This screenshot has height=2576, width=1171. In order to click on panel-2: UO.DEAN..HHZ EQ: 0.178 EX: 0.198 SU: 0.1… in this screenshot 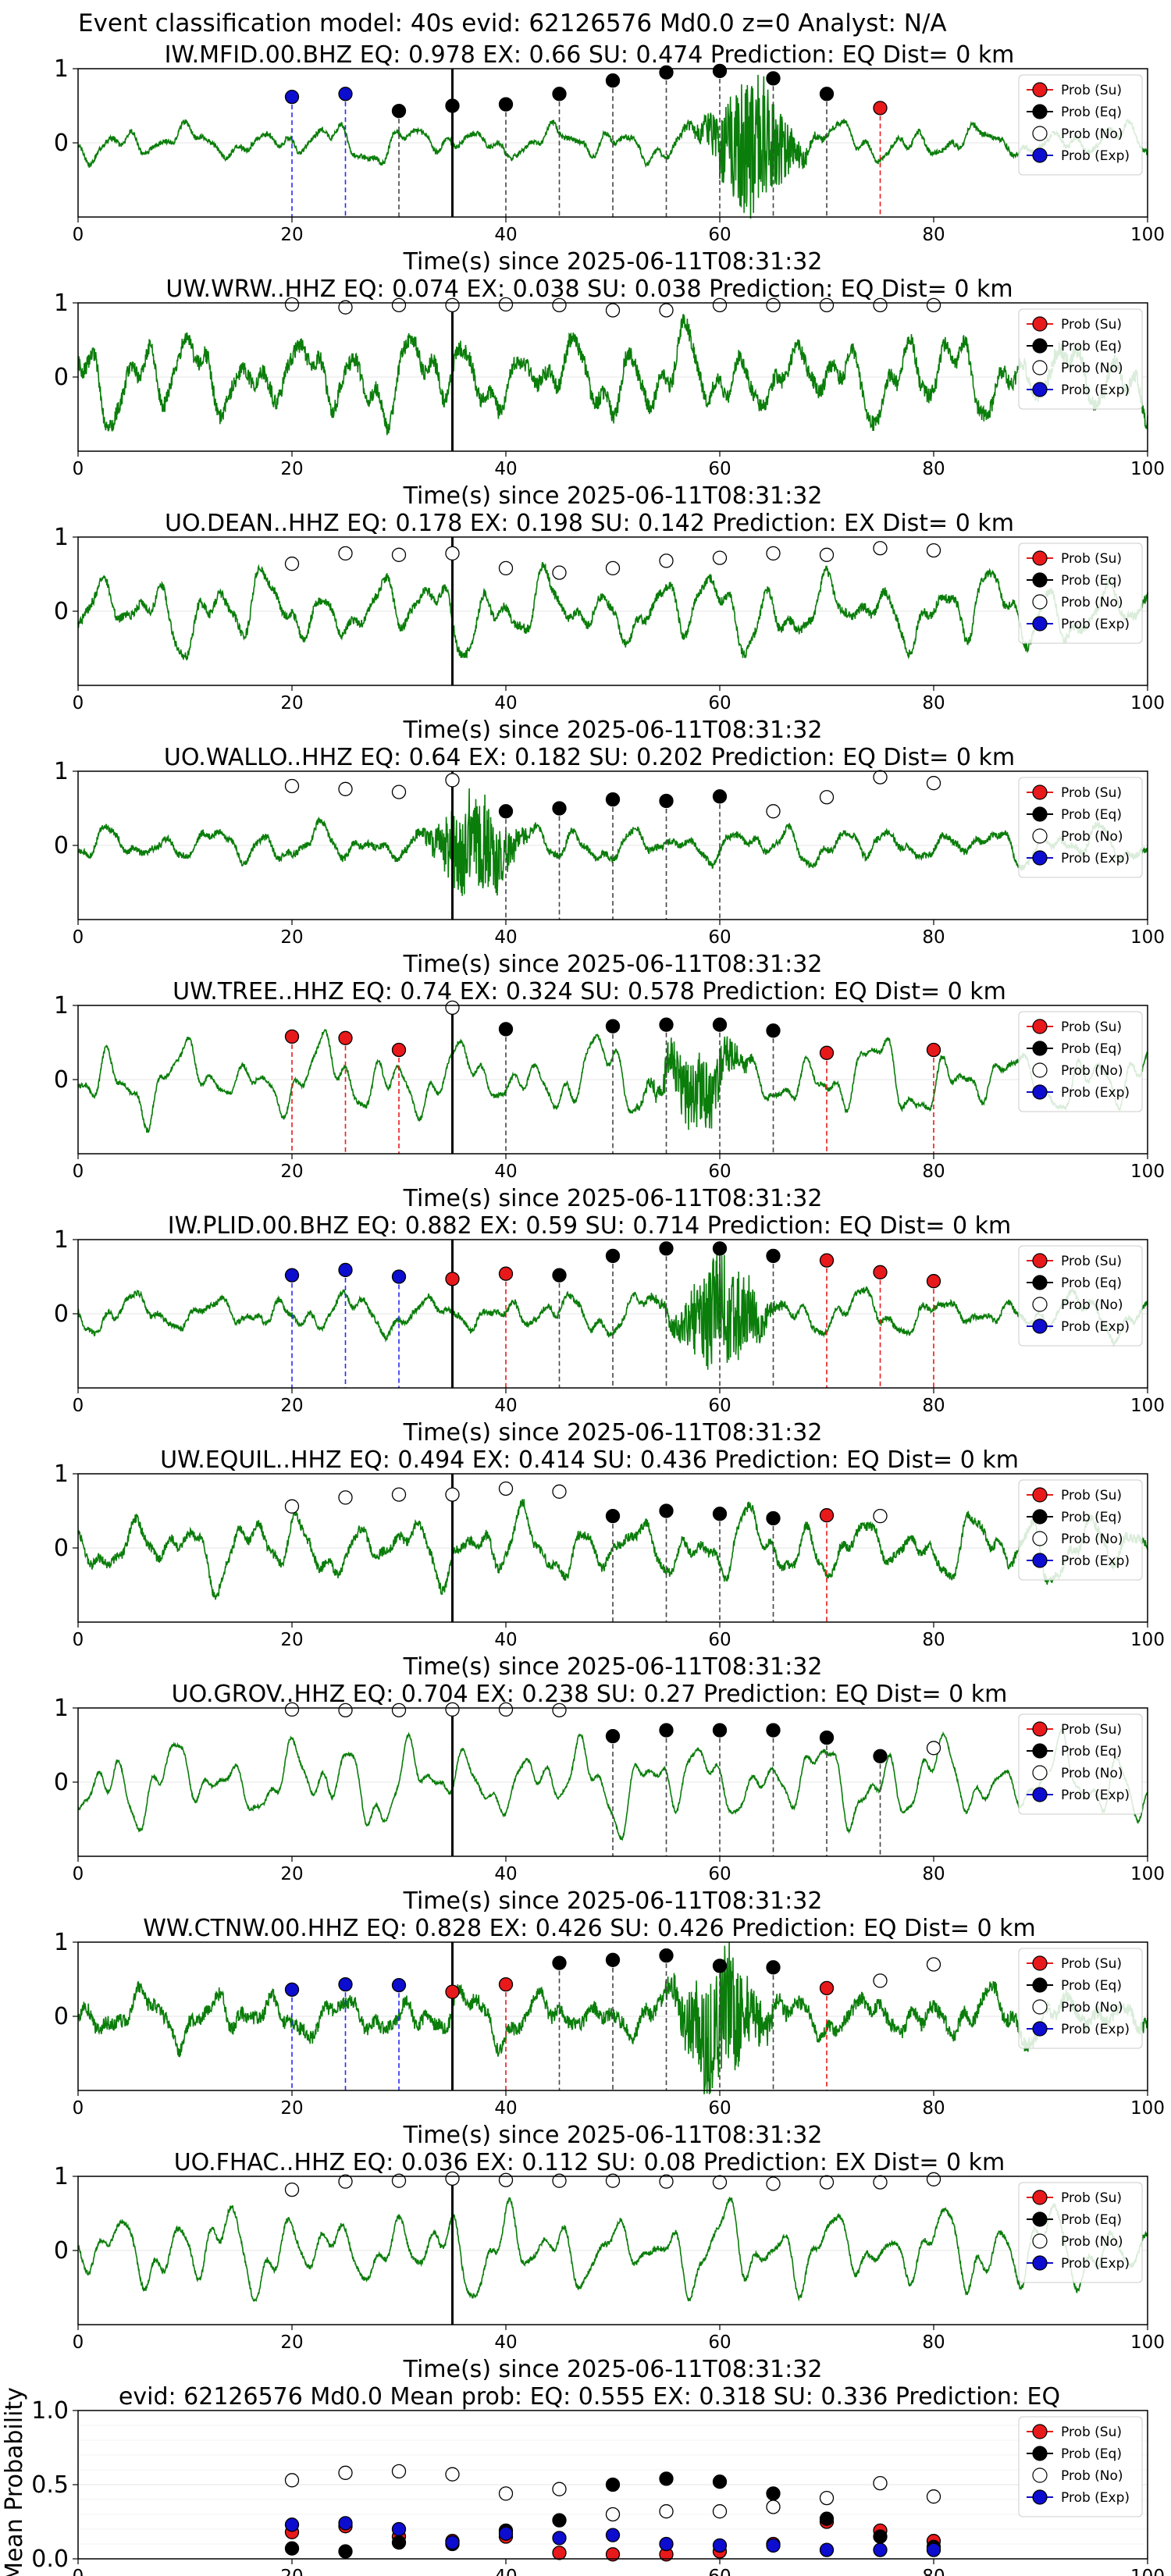, I will do `click(609, 627)`.